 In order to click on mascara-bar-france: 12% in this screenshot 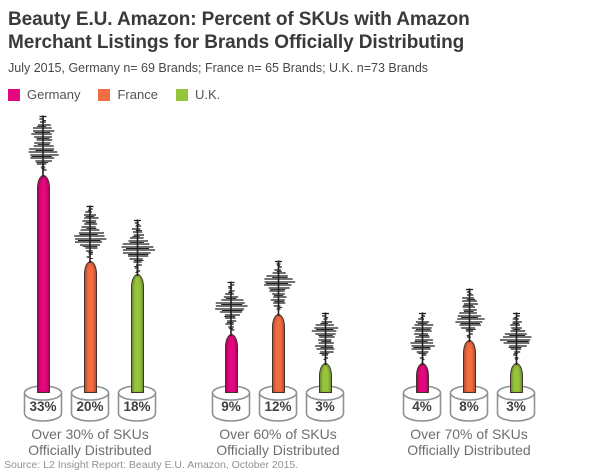, I will do `click(278, 341)`.